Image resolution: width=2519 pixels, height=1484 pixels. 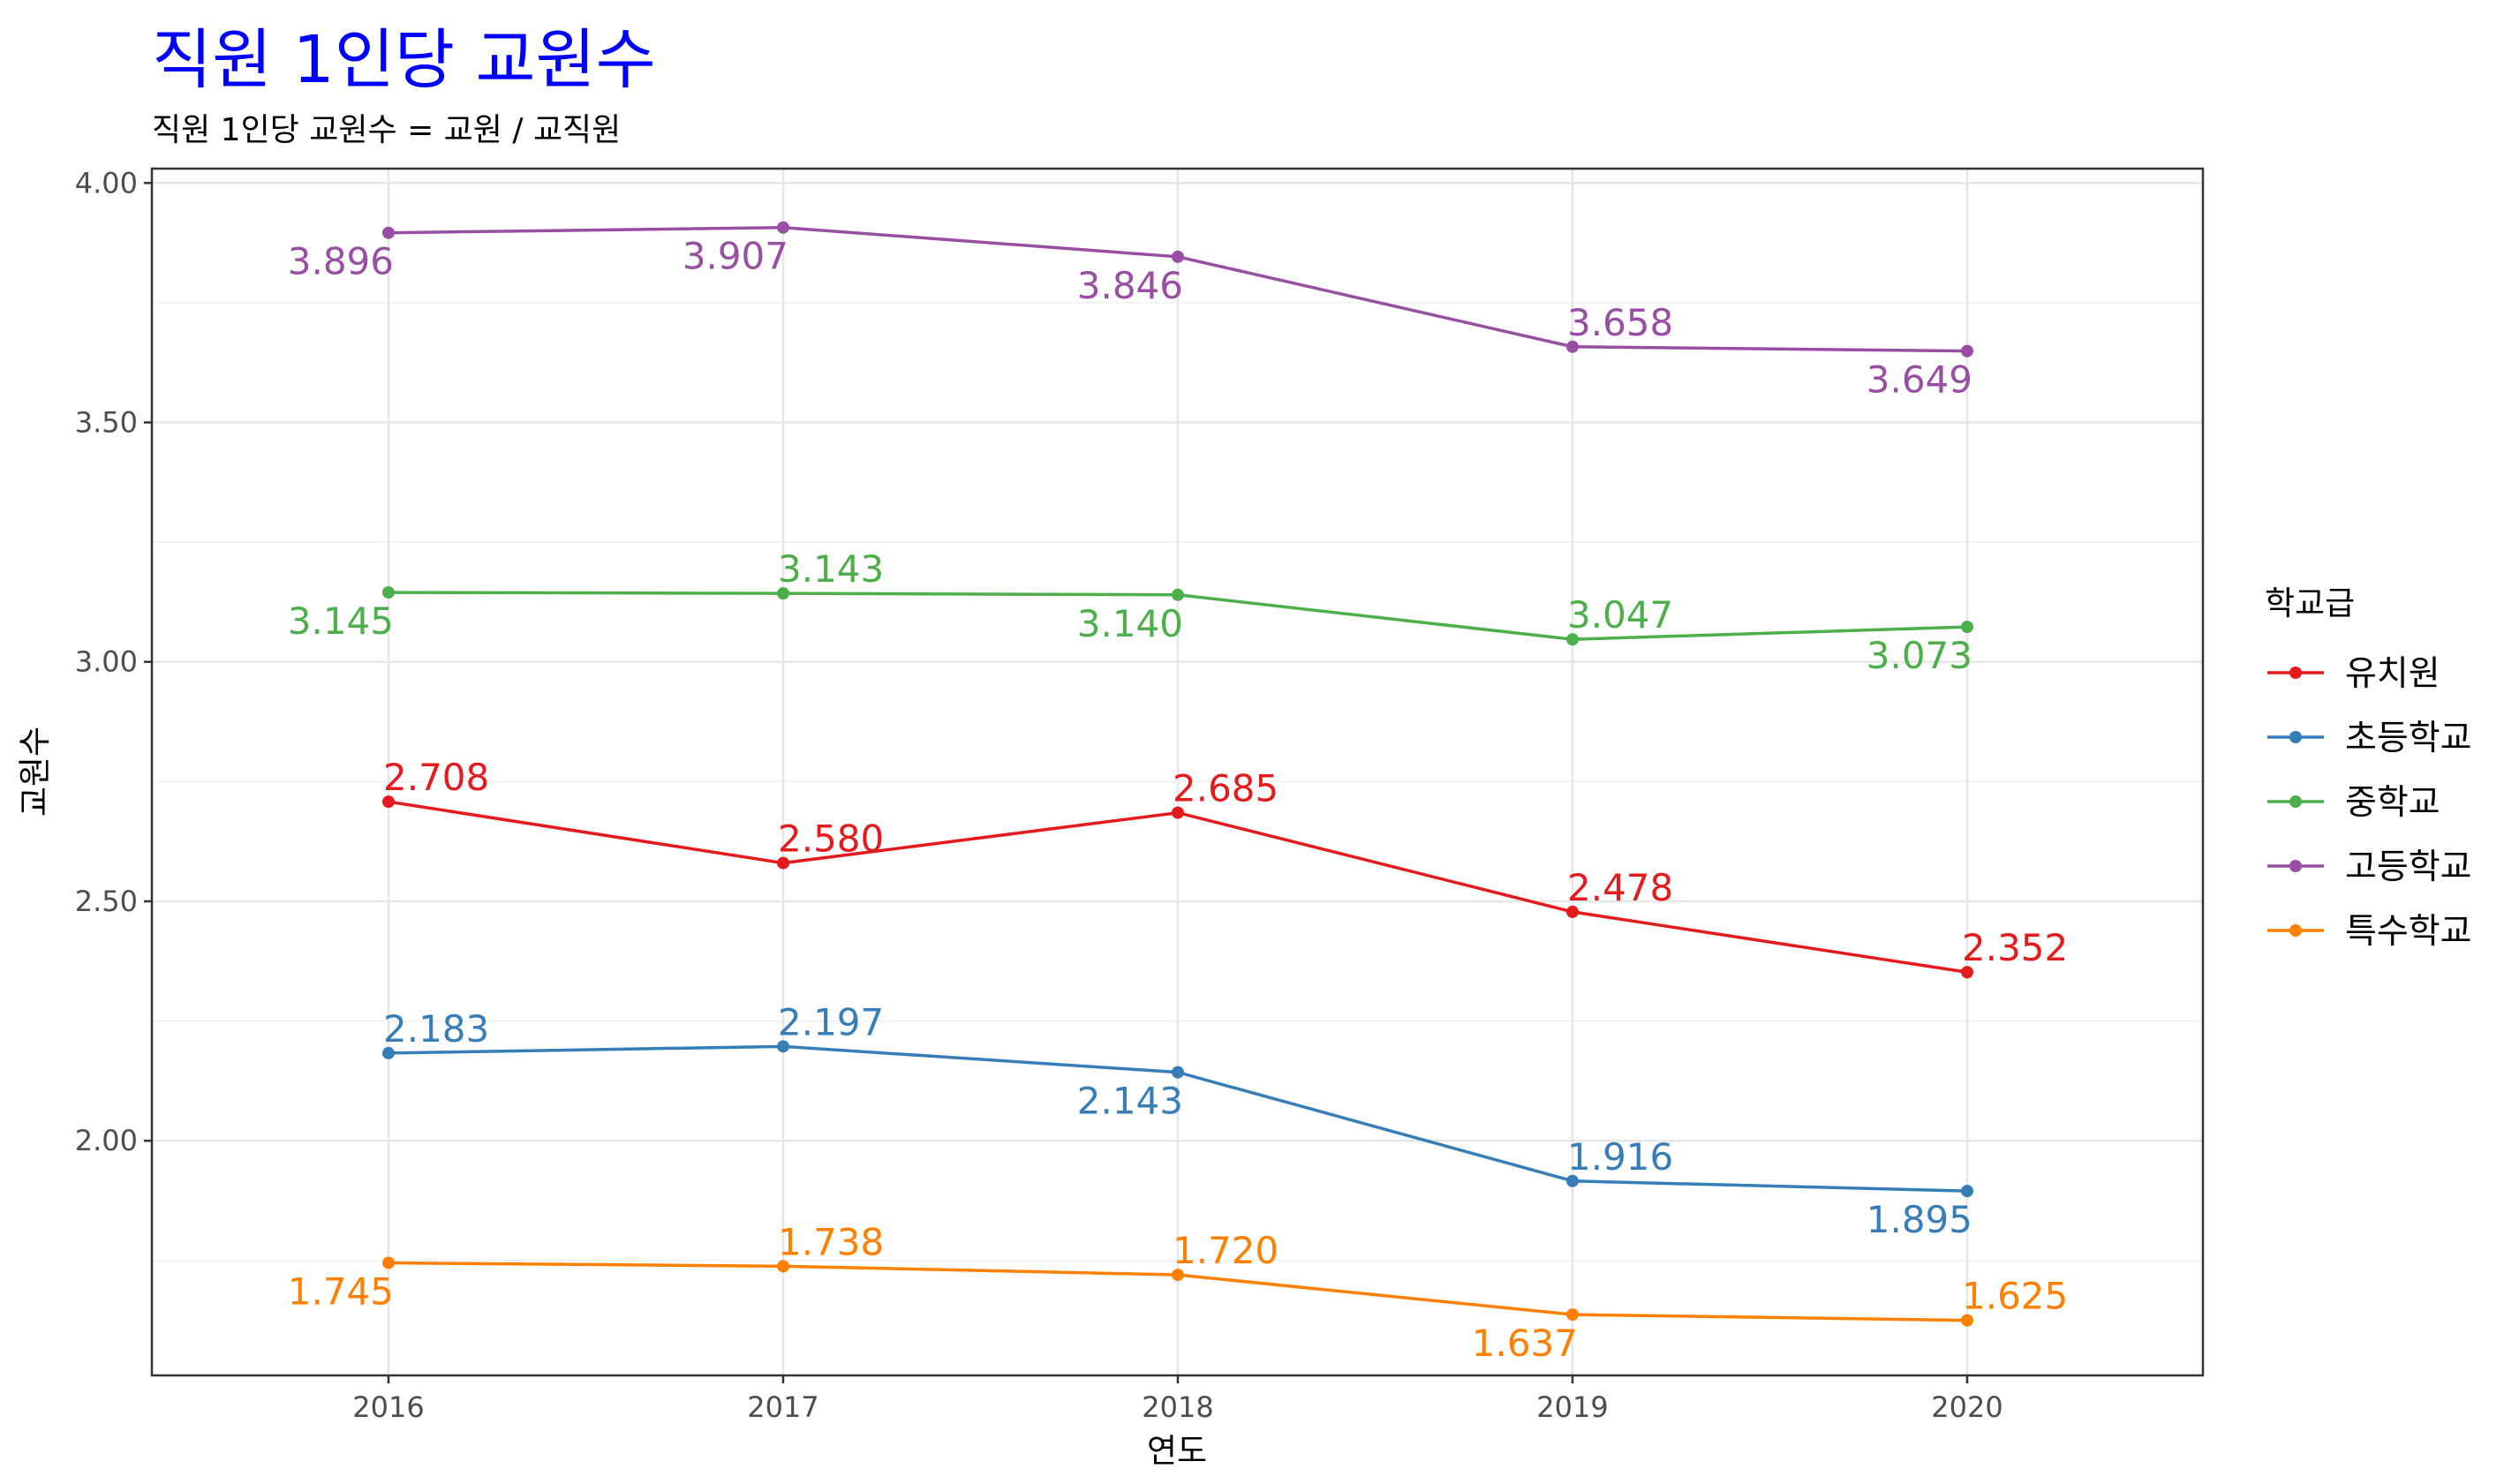 What do you see at coordinates (2310, 603) in the screenshot?
I see `legend-title: 학교급` at bounding box center [2310, 603].